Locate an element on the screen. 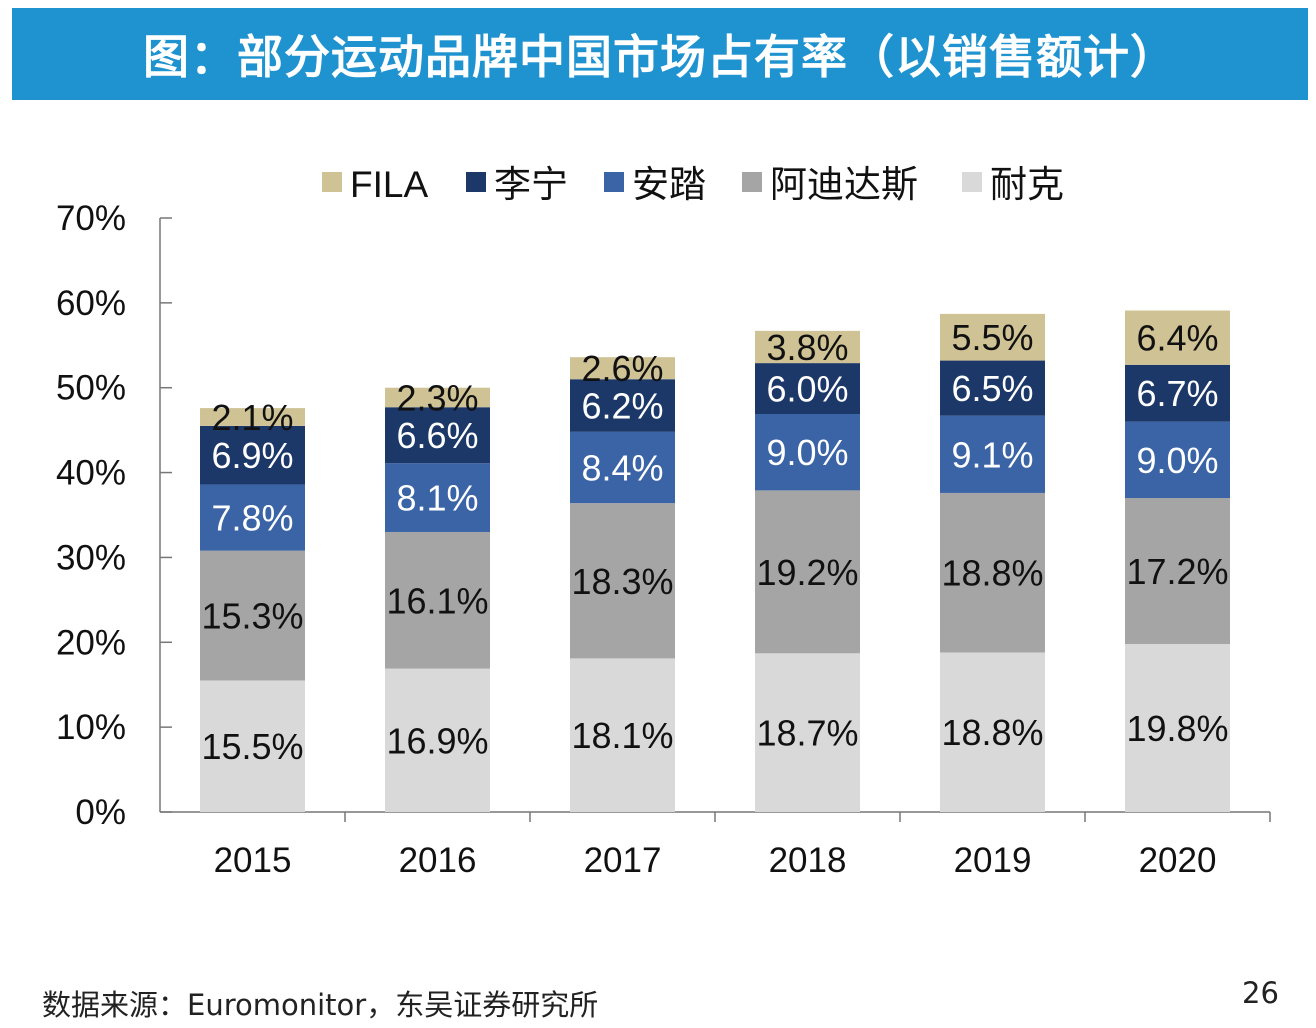 The width and height of the screenshot is (1316, 1028). data-label: 5.5% is located at coordinates (992, 337).